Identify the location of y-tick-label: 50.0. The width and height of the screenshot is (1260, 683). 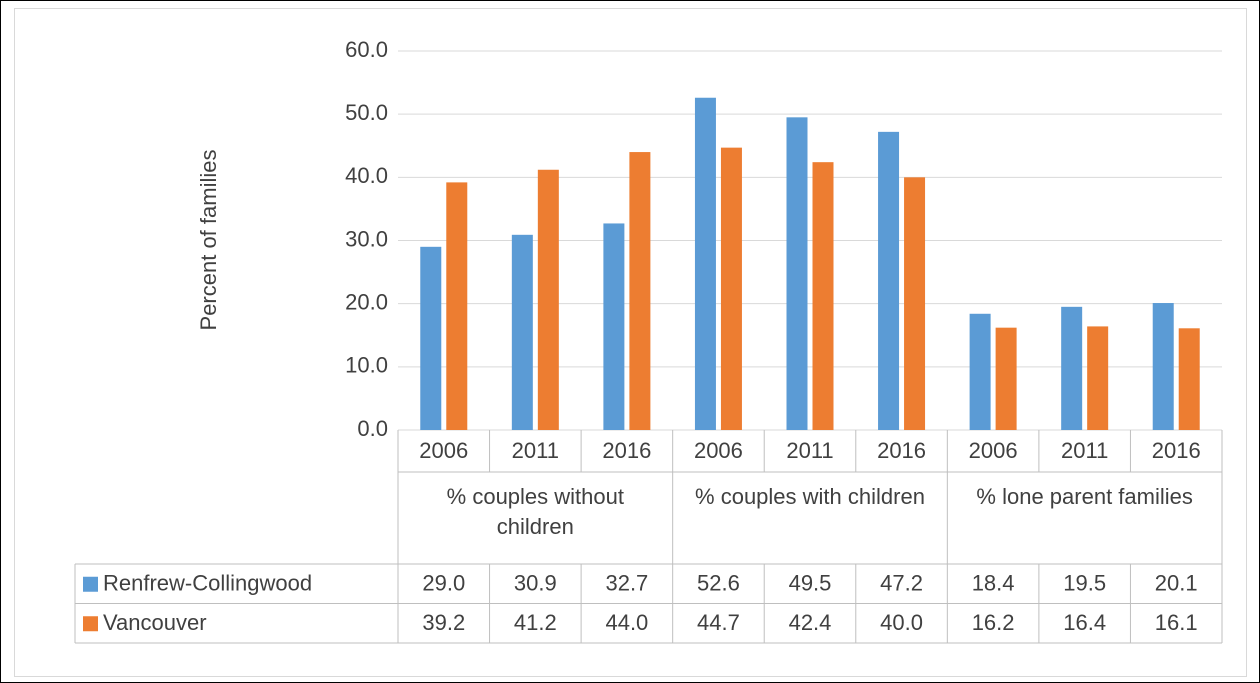
(366, 112).